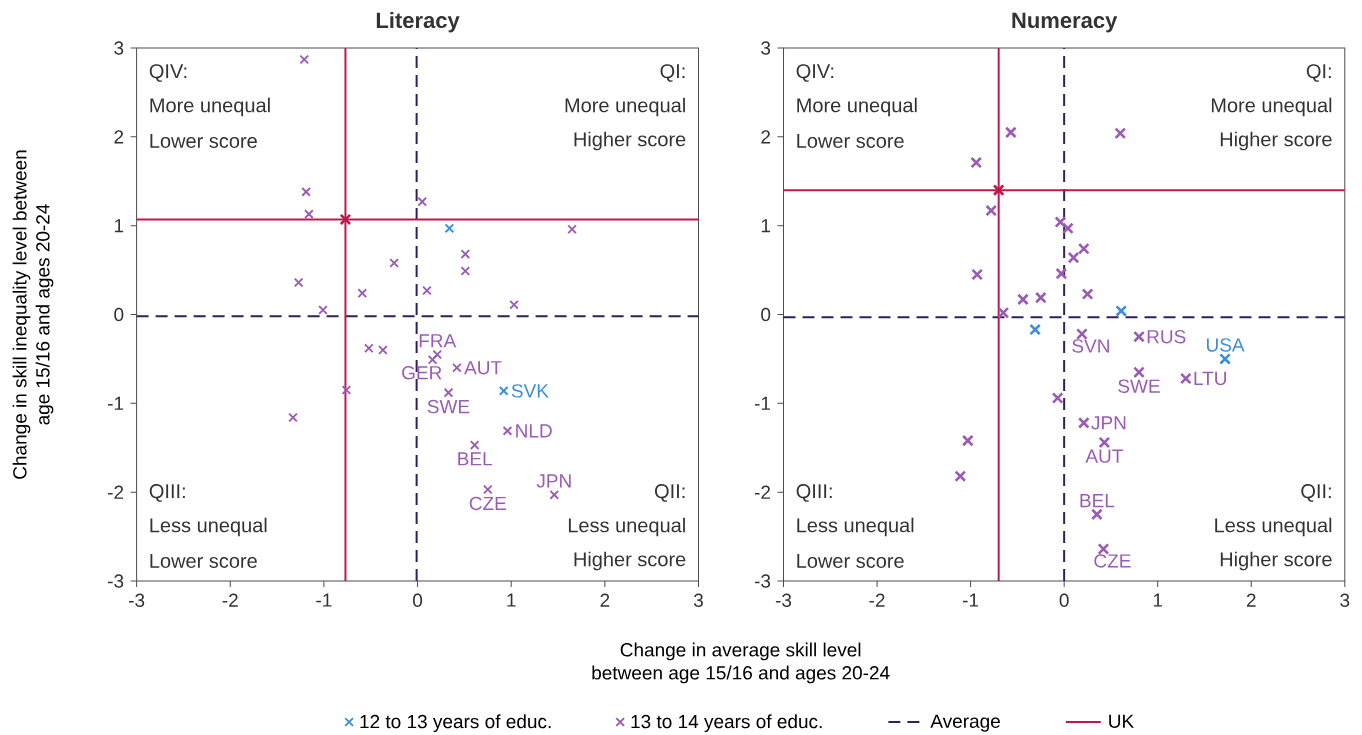 This screenshot has width=1362, height=735. I want to click on annotation: LTU, so click(1210, 378).